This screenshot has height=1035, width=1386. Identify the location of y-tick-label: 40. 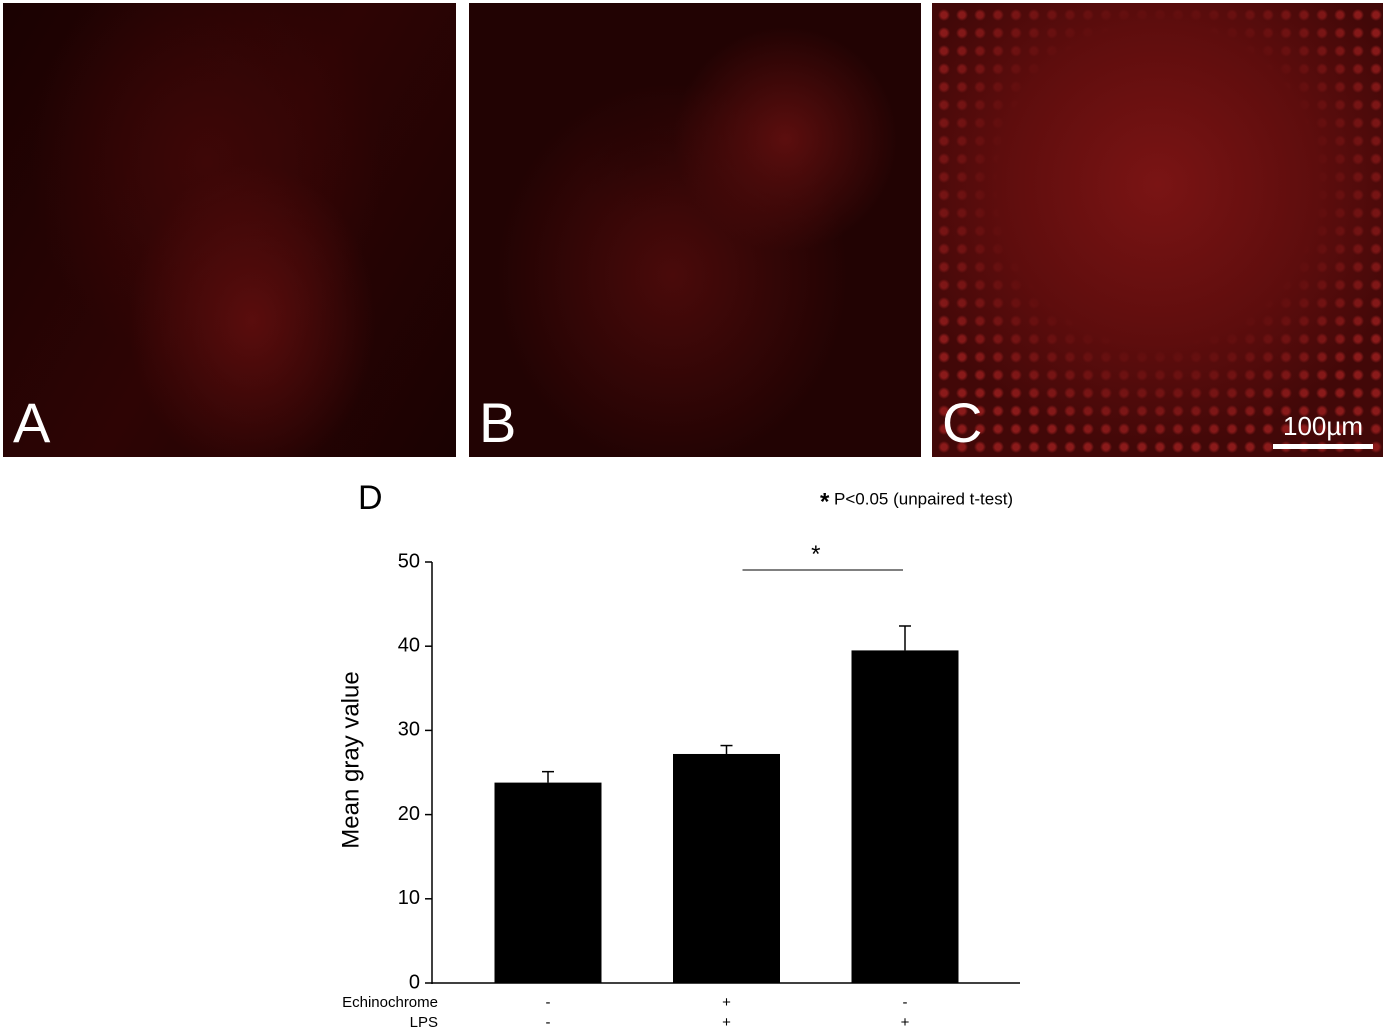
(409, 645).